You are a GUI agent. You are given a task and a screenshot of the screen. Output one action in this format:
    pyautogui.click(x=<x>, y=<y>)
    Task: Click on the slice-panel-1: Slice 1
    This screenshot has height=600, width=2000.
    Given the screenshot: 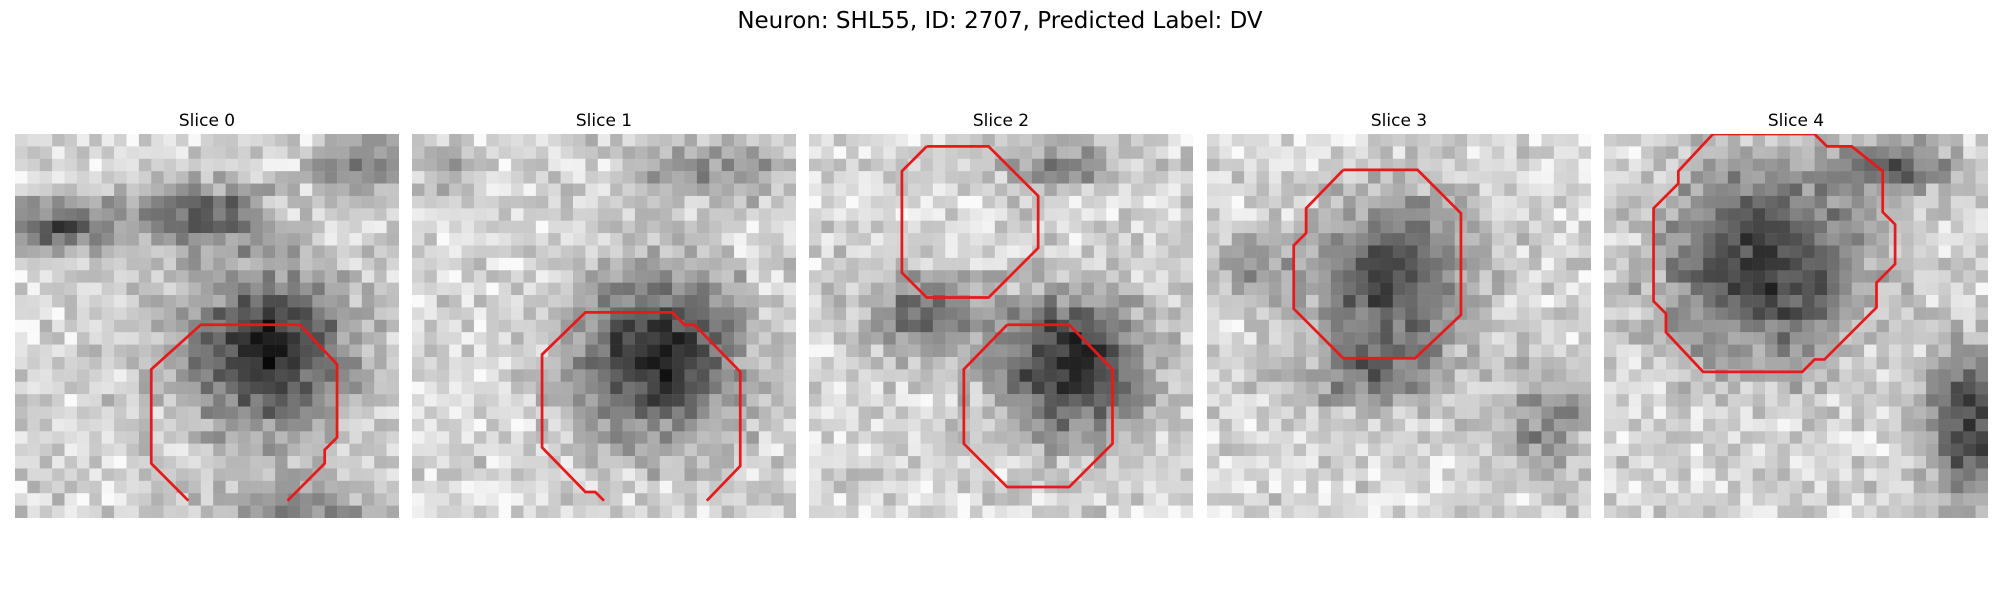 What is the action you would take?
    pyautogui.click(x=604, y=313)
    